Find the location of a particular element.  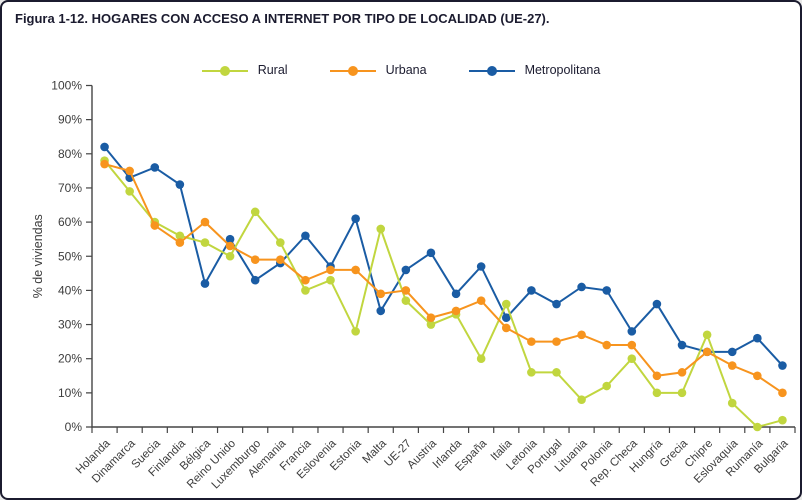

urbana-marker-icon is located at coordinates (352, 70).